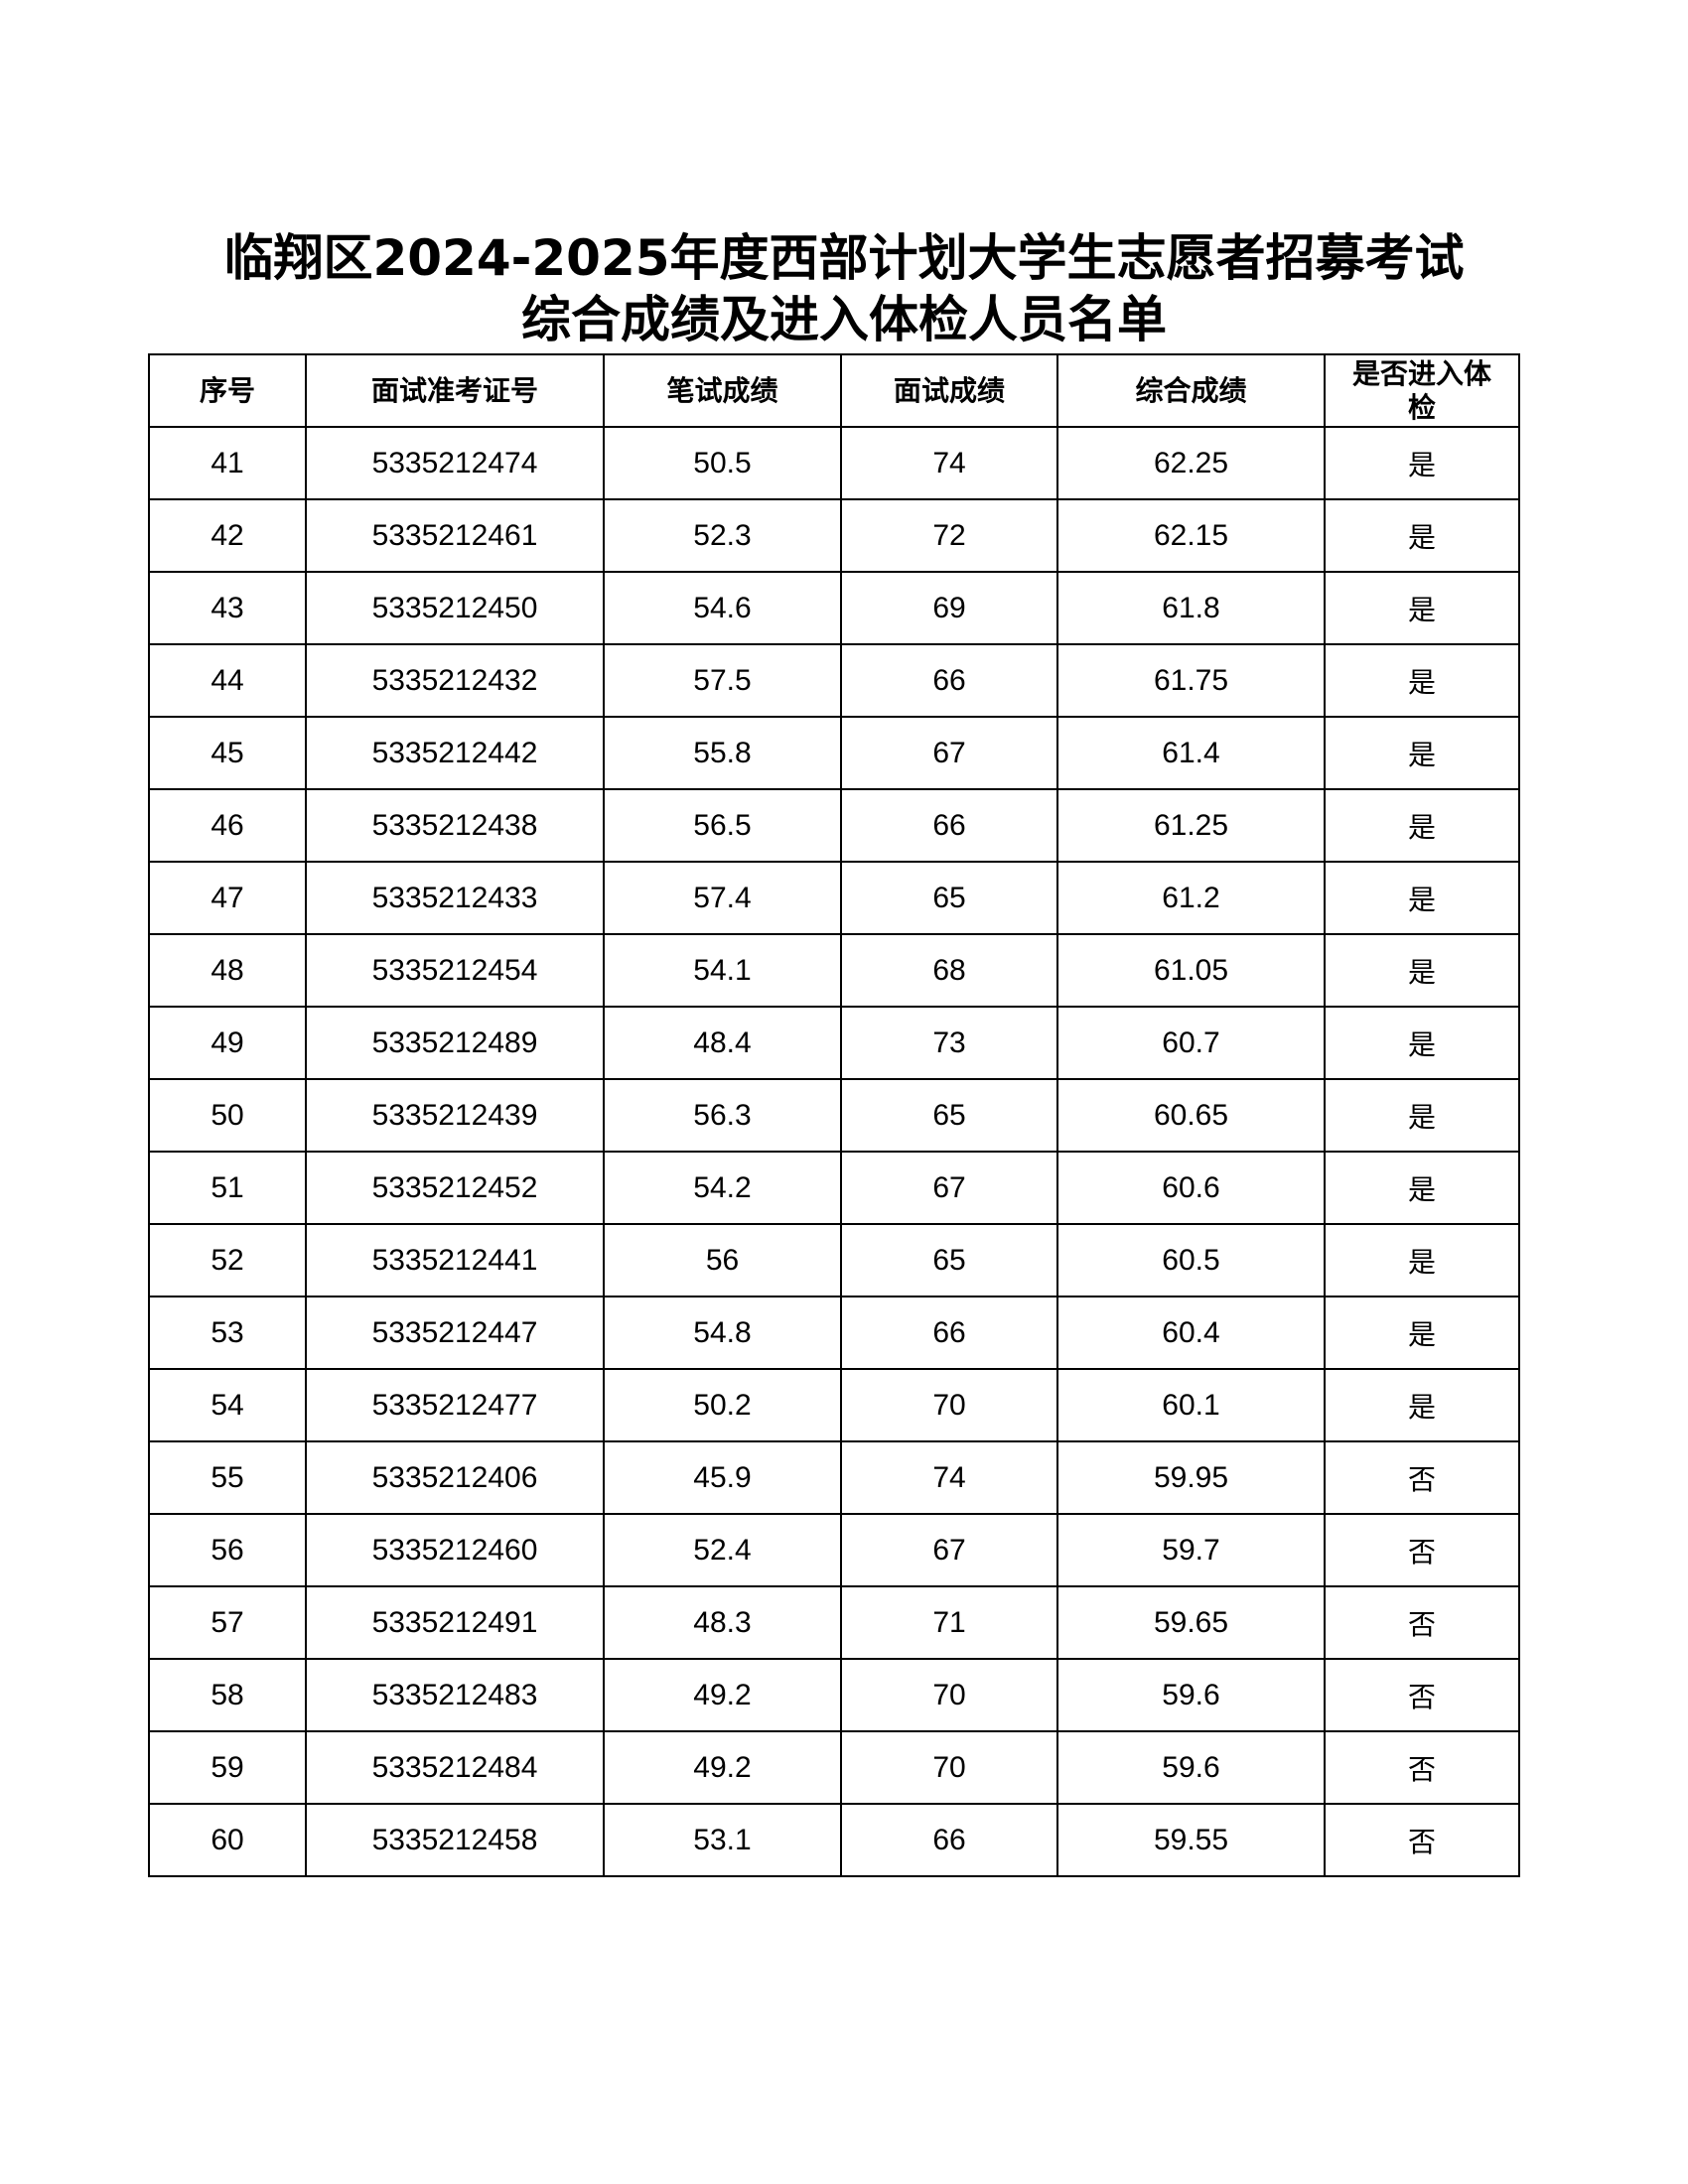 The image size is (1688, 2184). I want to click on cell-index: 60, so click(227, 1840).